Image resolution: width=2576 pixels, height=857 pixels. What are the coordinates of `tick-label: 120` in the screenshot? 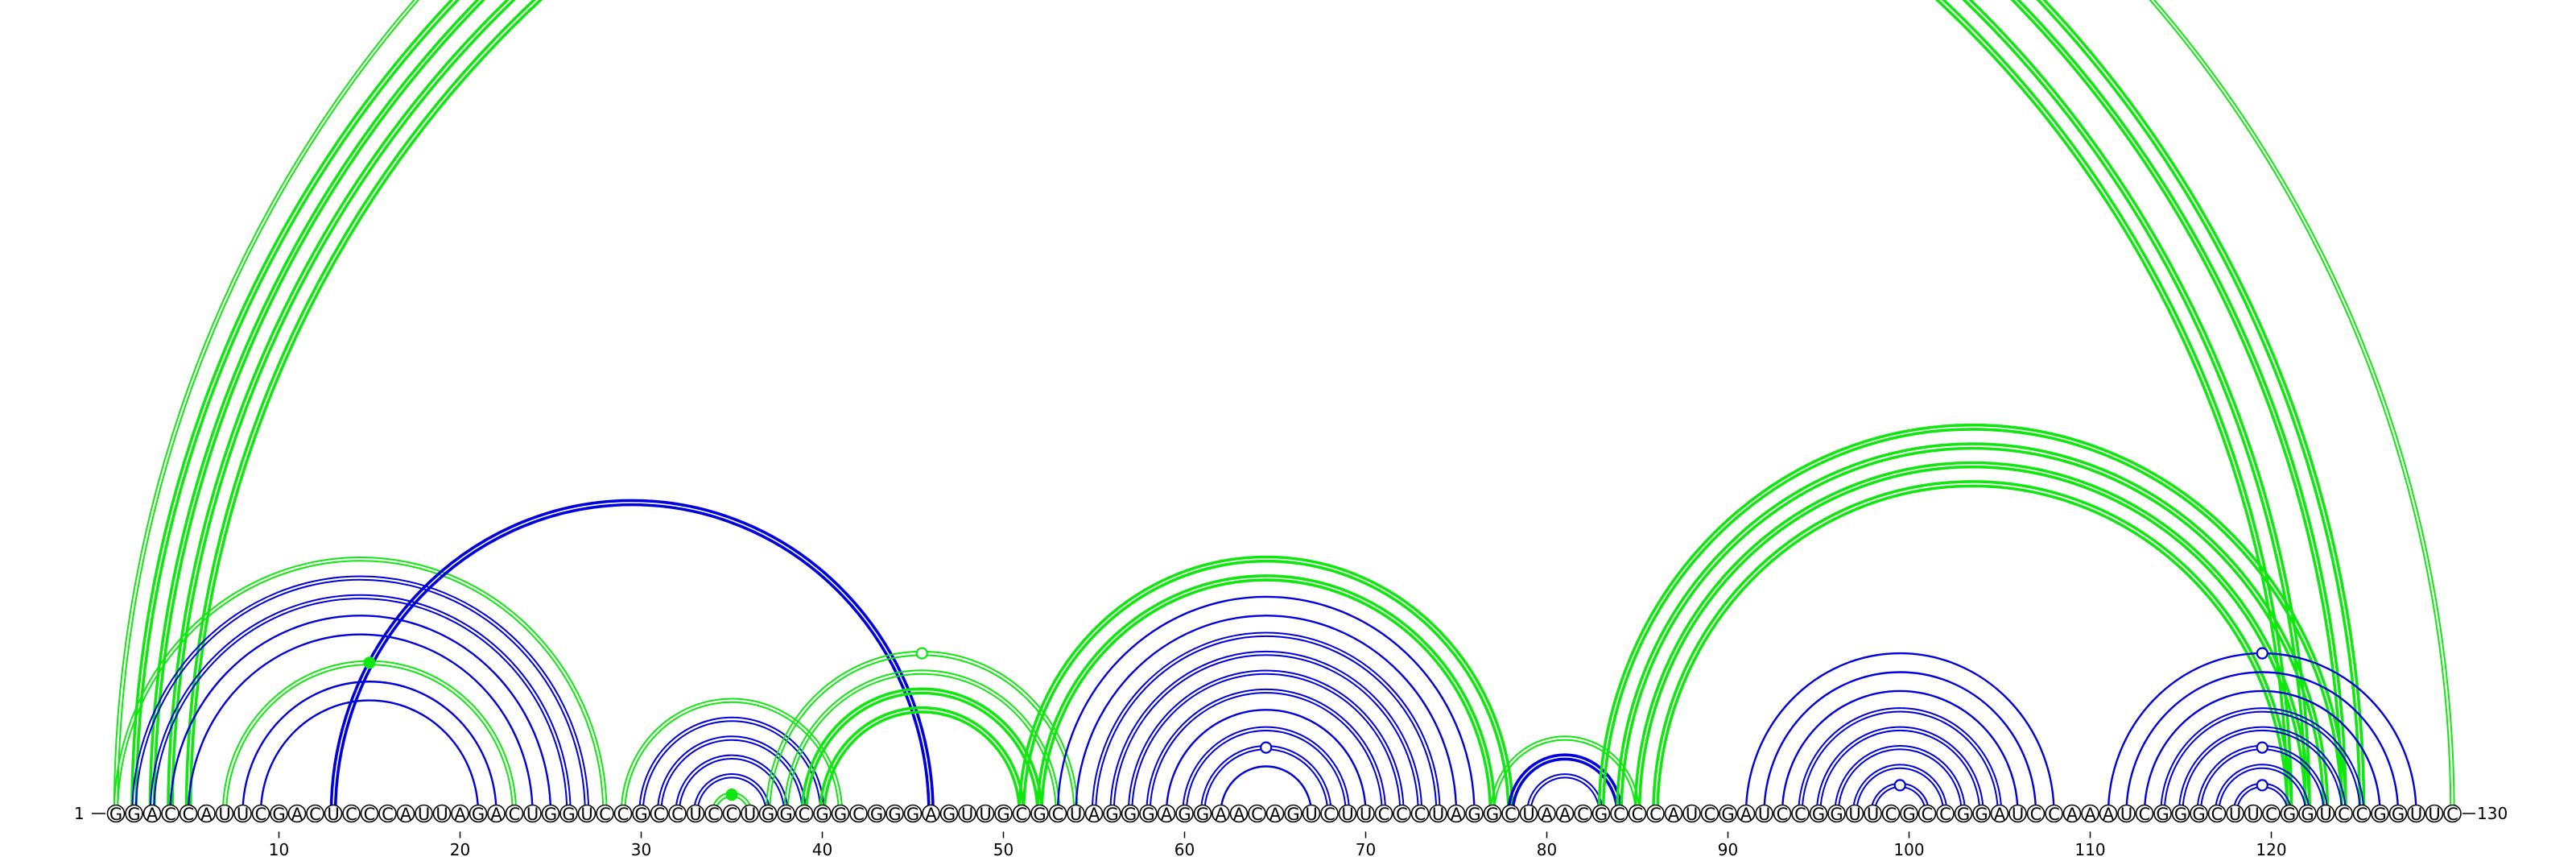 It's located at (2271, 849).